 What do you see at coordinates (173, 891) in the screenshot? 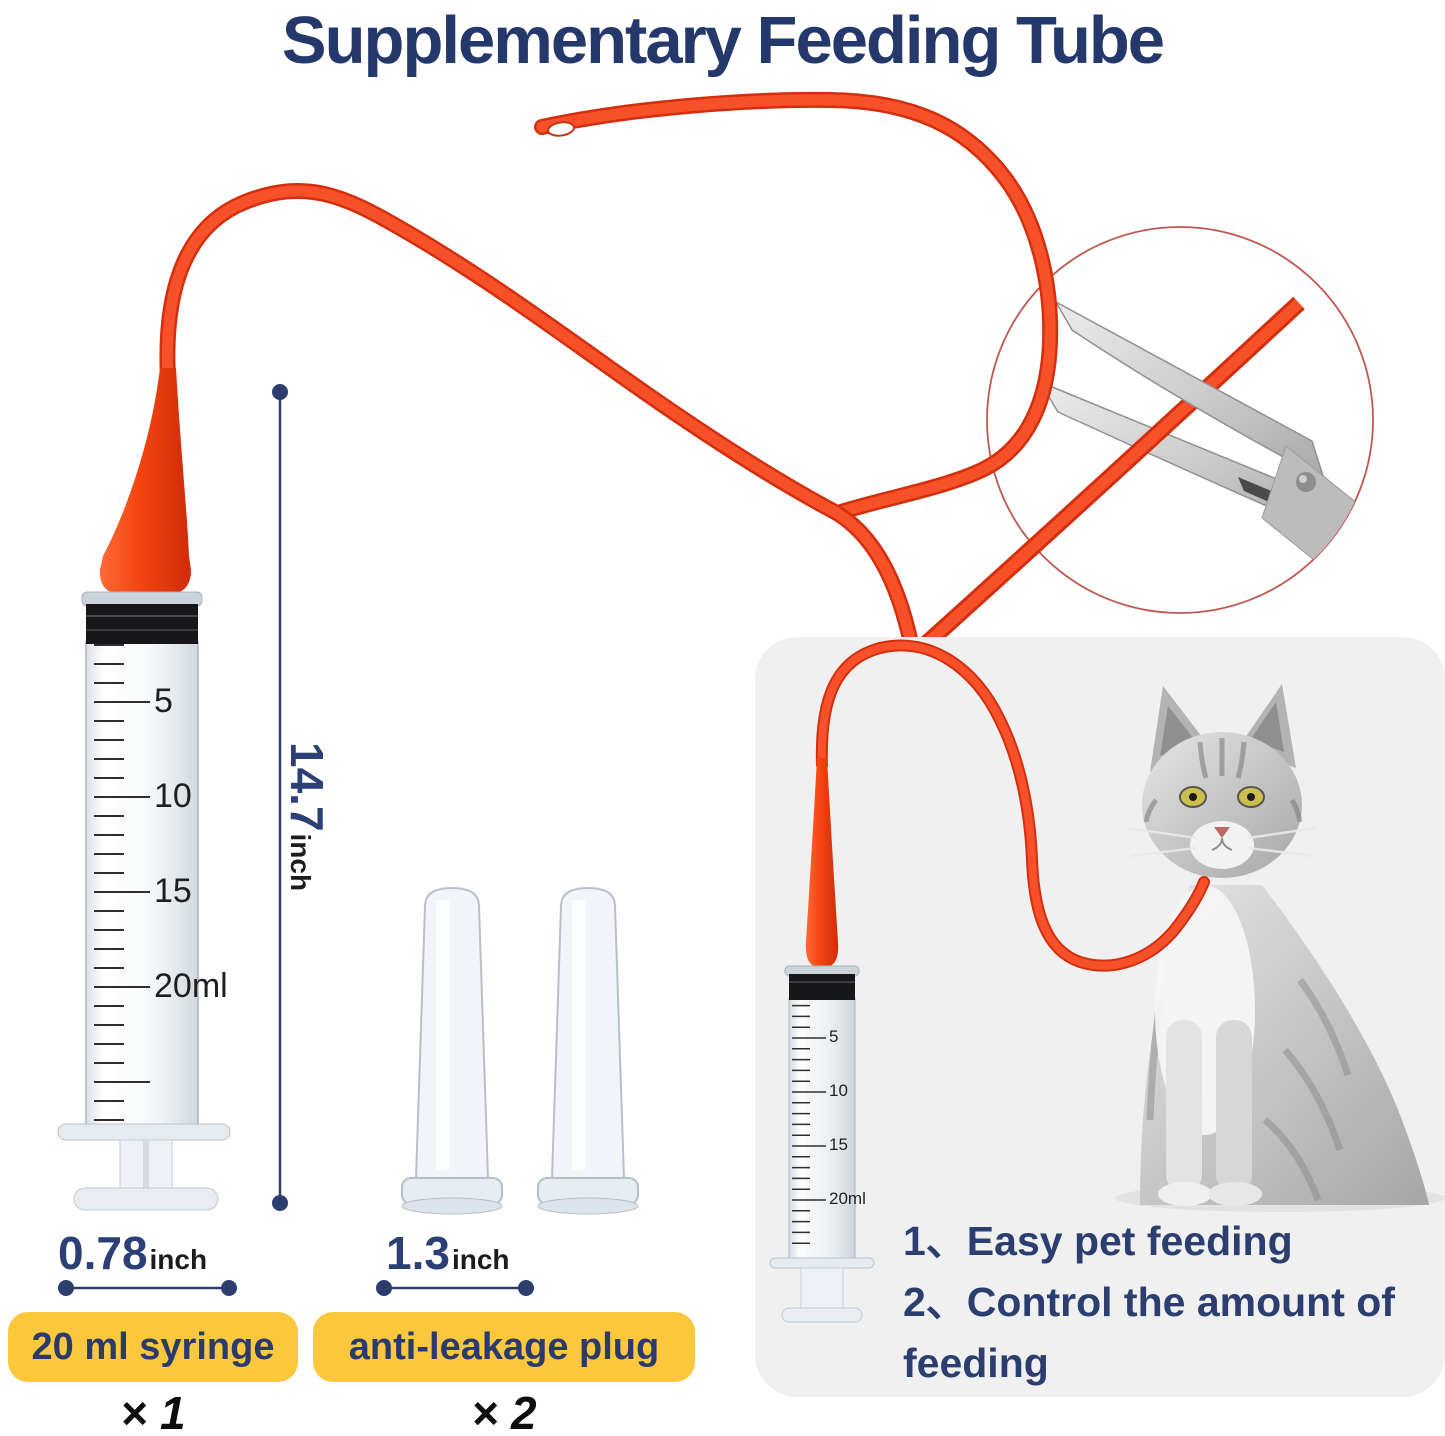
I see `scale-15: 15` at bounding box center [173, 891].